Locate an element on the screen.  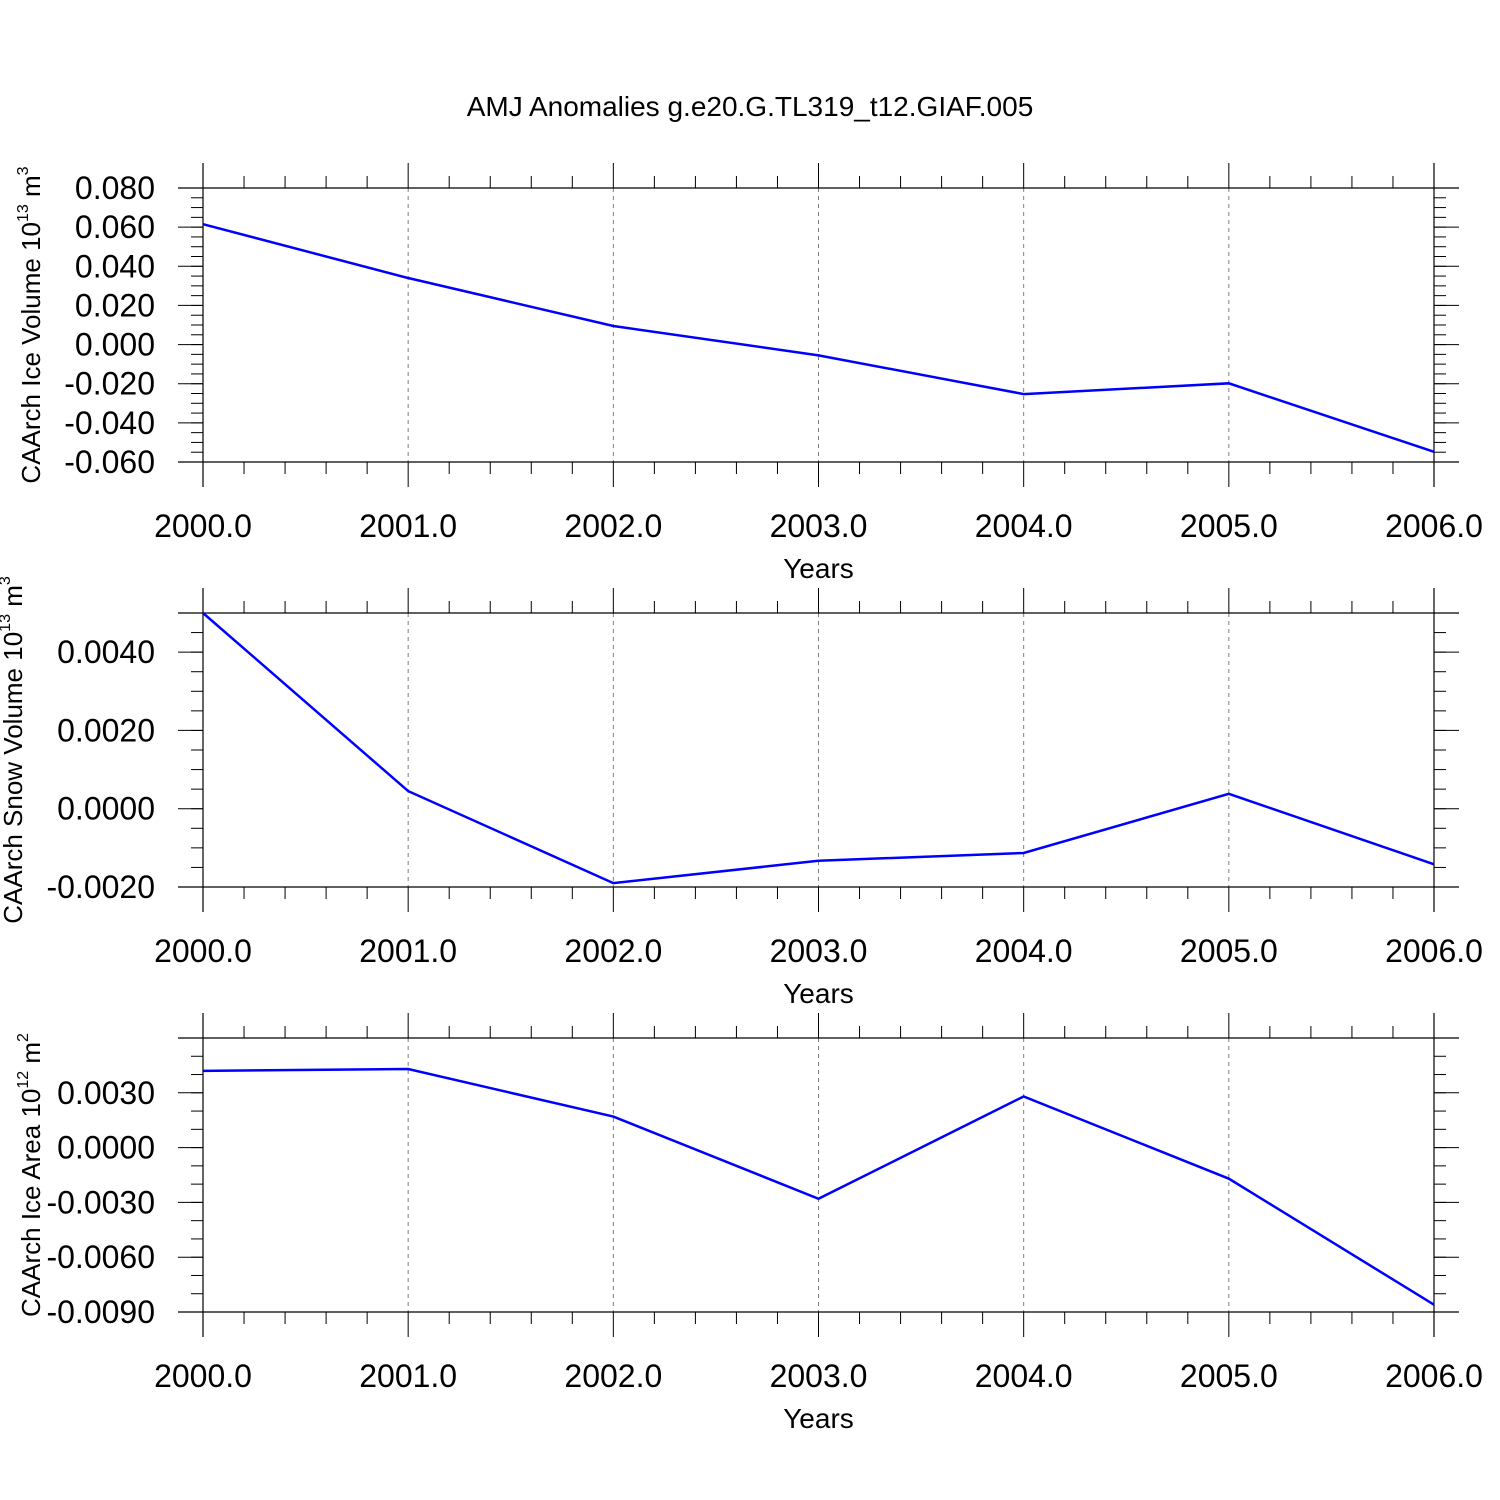
y-tick-label: -0.040 is located at coordinates (109, 423).